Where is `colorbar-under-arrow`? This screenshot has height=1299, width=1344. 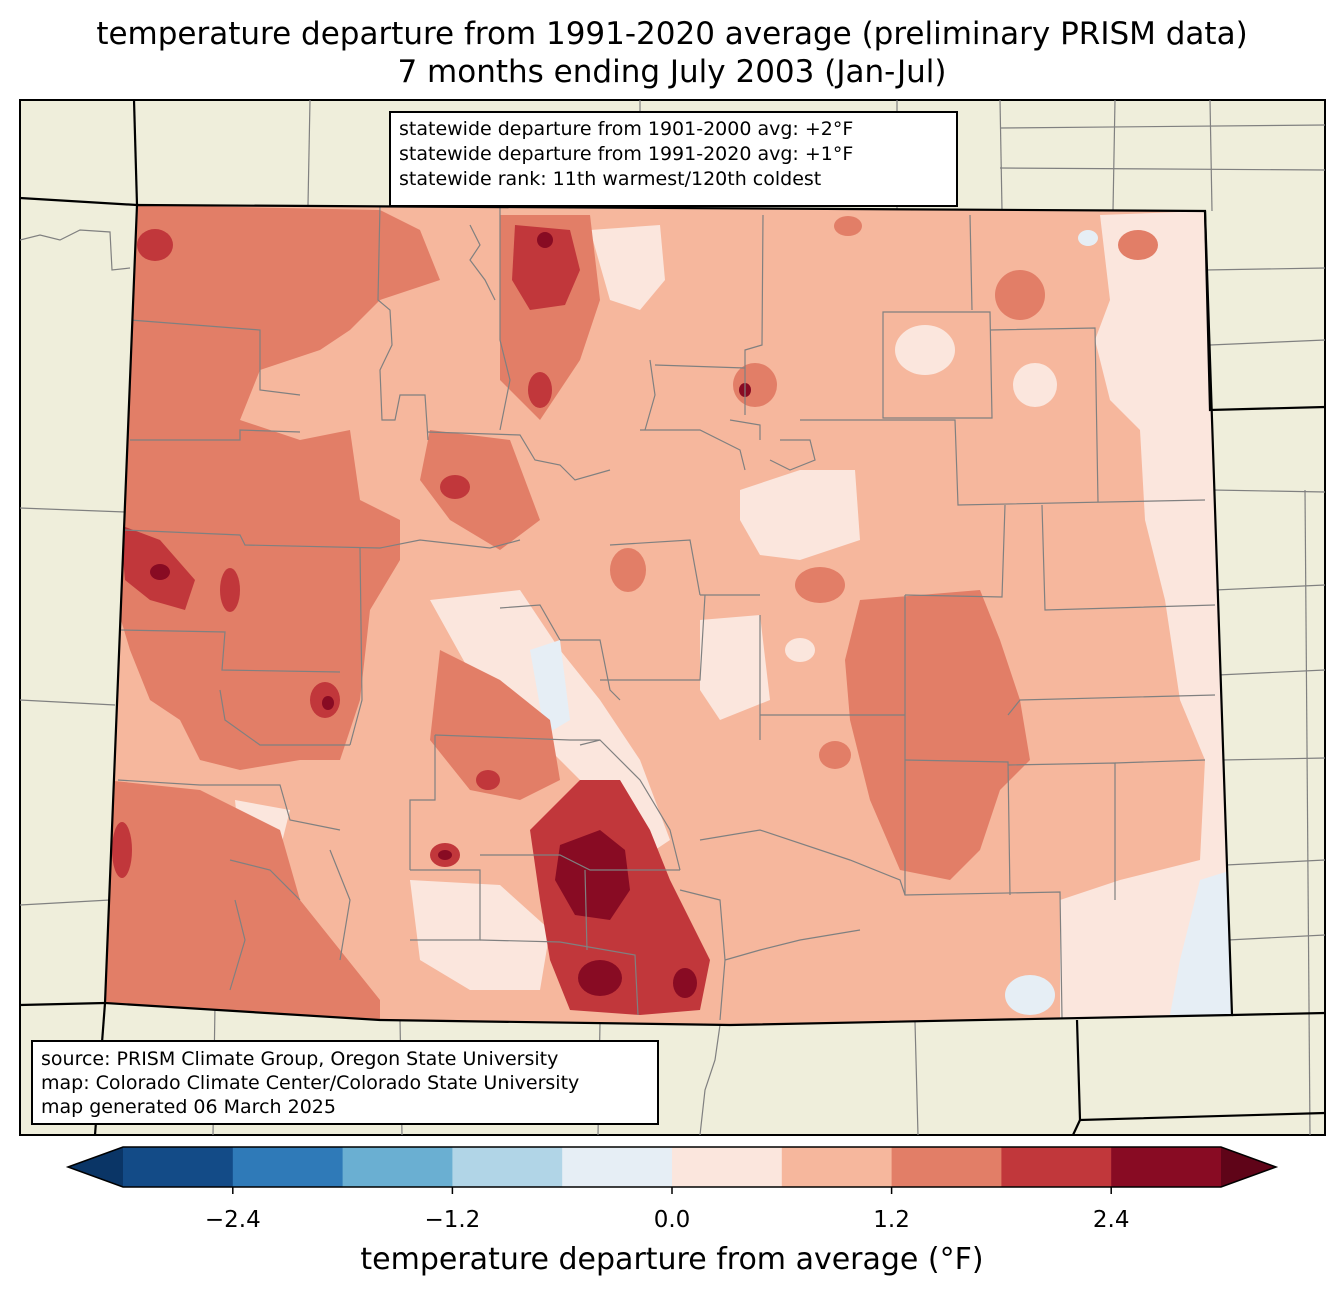 colorbar-under-arrow is located at coordinates (95, 1167).